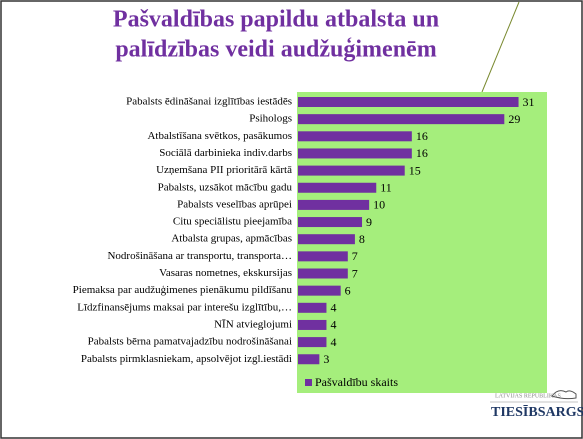 The width and height of the screenshot is (583, 439). I want to click on logo-top: LATVIJAS REPUBLIKAS, so click(528, 396).